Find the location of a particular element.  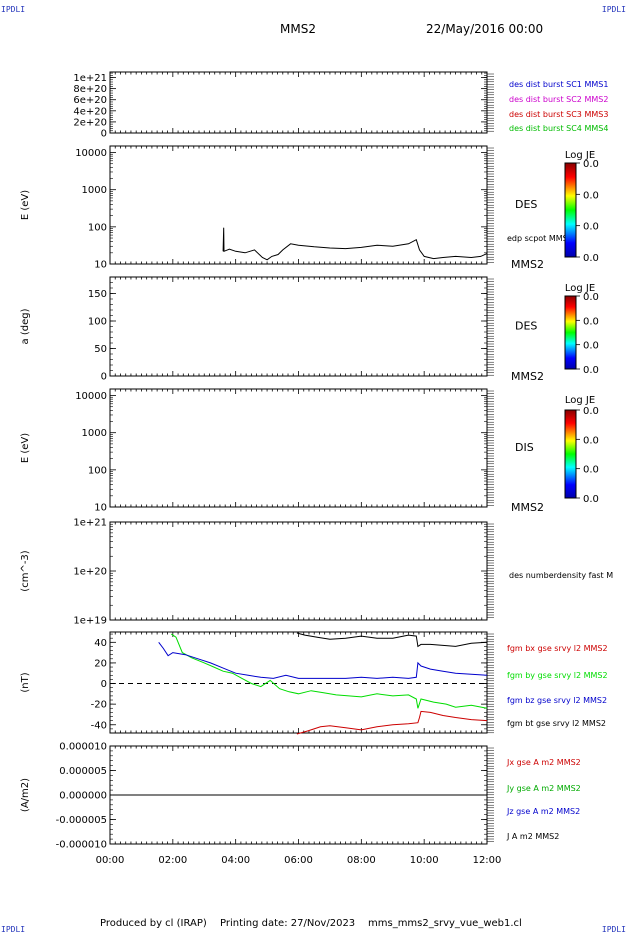

legend-entry: des dist burst SC4 MMS4 is located at coordinates (558, 128).